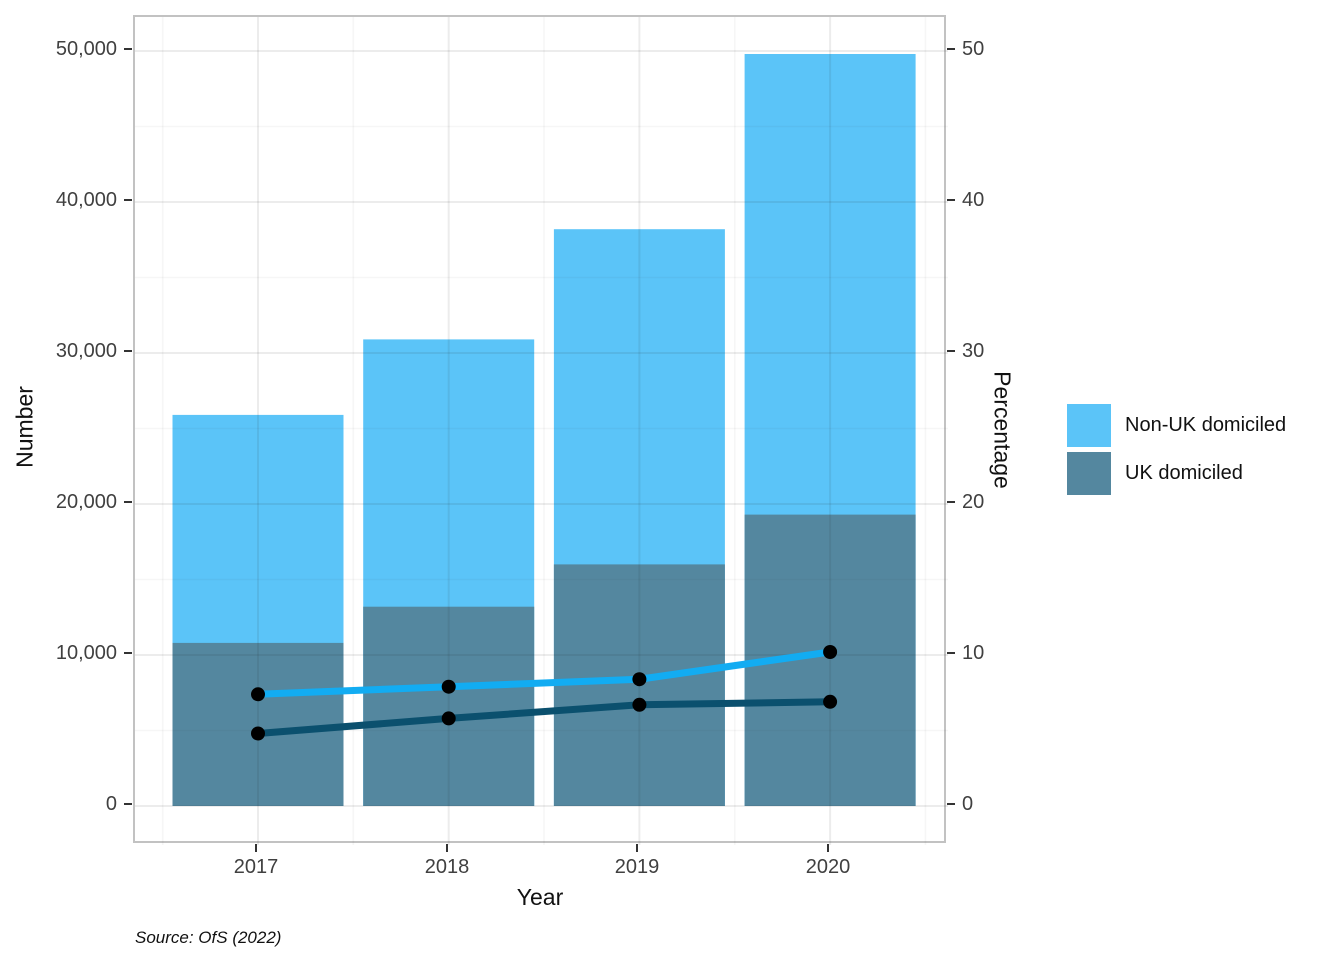 The height and width of the screenshot is (960, 1344). I want to click on y-axis-tick-label: 50,000, so click(86, 49).